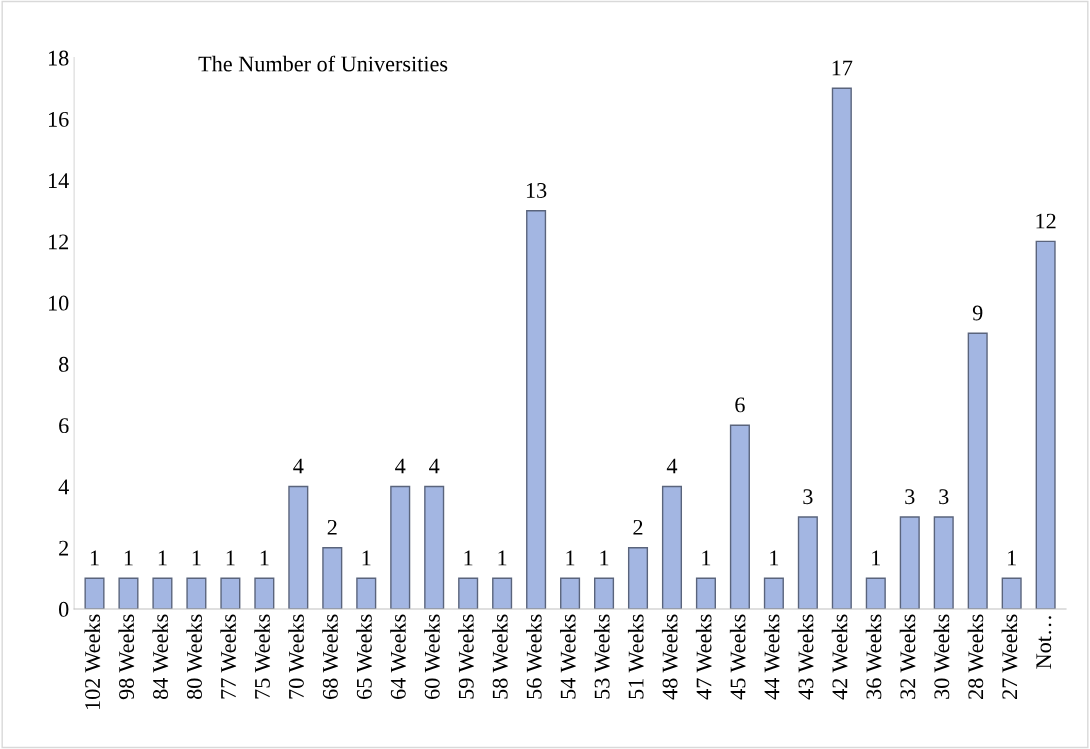  I want to click on x-tick-label: 43 Weeks, so click(805, 657).